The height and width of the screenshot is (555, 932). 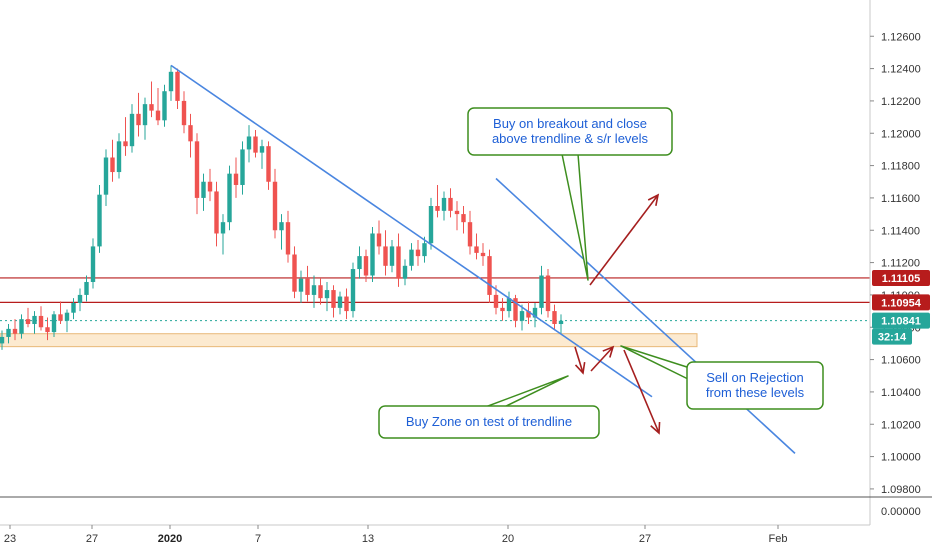 I want to click on y-tick-label: 1.11400, so click(x=900, y=231).